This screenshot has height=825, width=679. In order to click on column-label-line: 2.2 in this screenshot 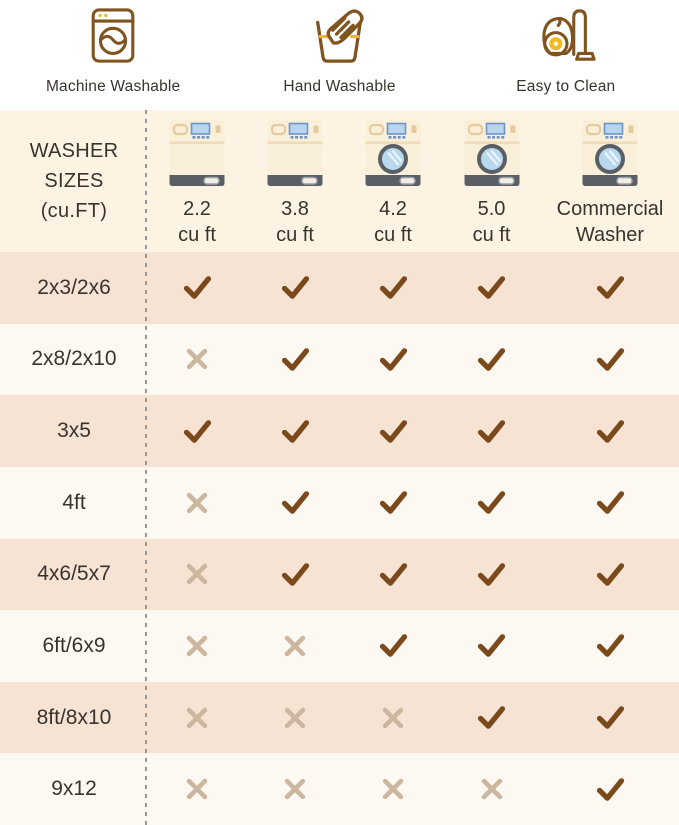, I will do `click(197, 209)`.